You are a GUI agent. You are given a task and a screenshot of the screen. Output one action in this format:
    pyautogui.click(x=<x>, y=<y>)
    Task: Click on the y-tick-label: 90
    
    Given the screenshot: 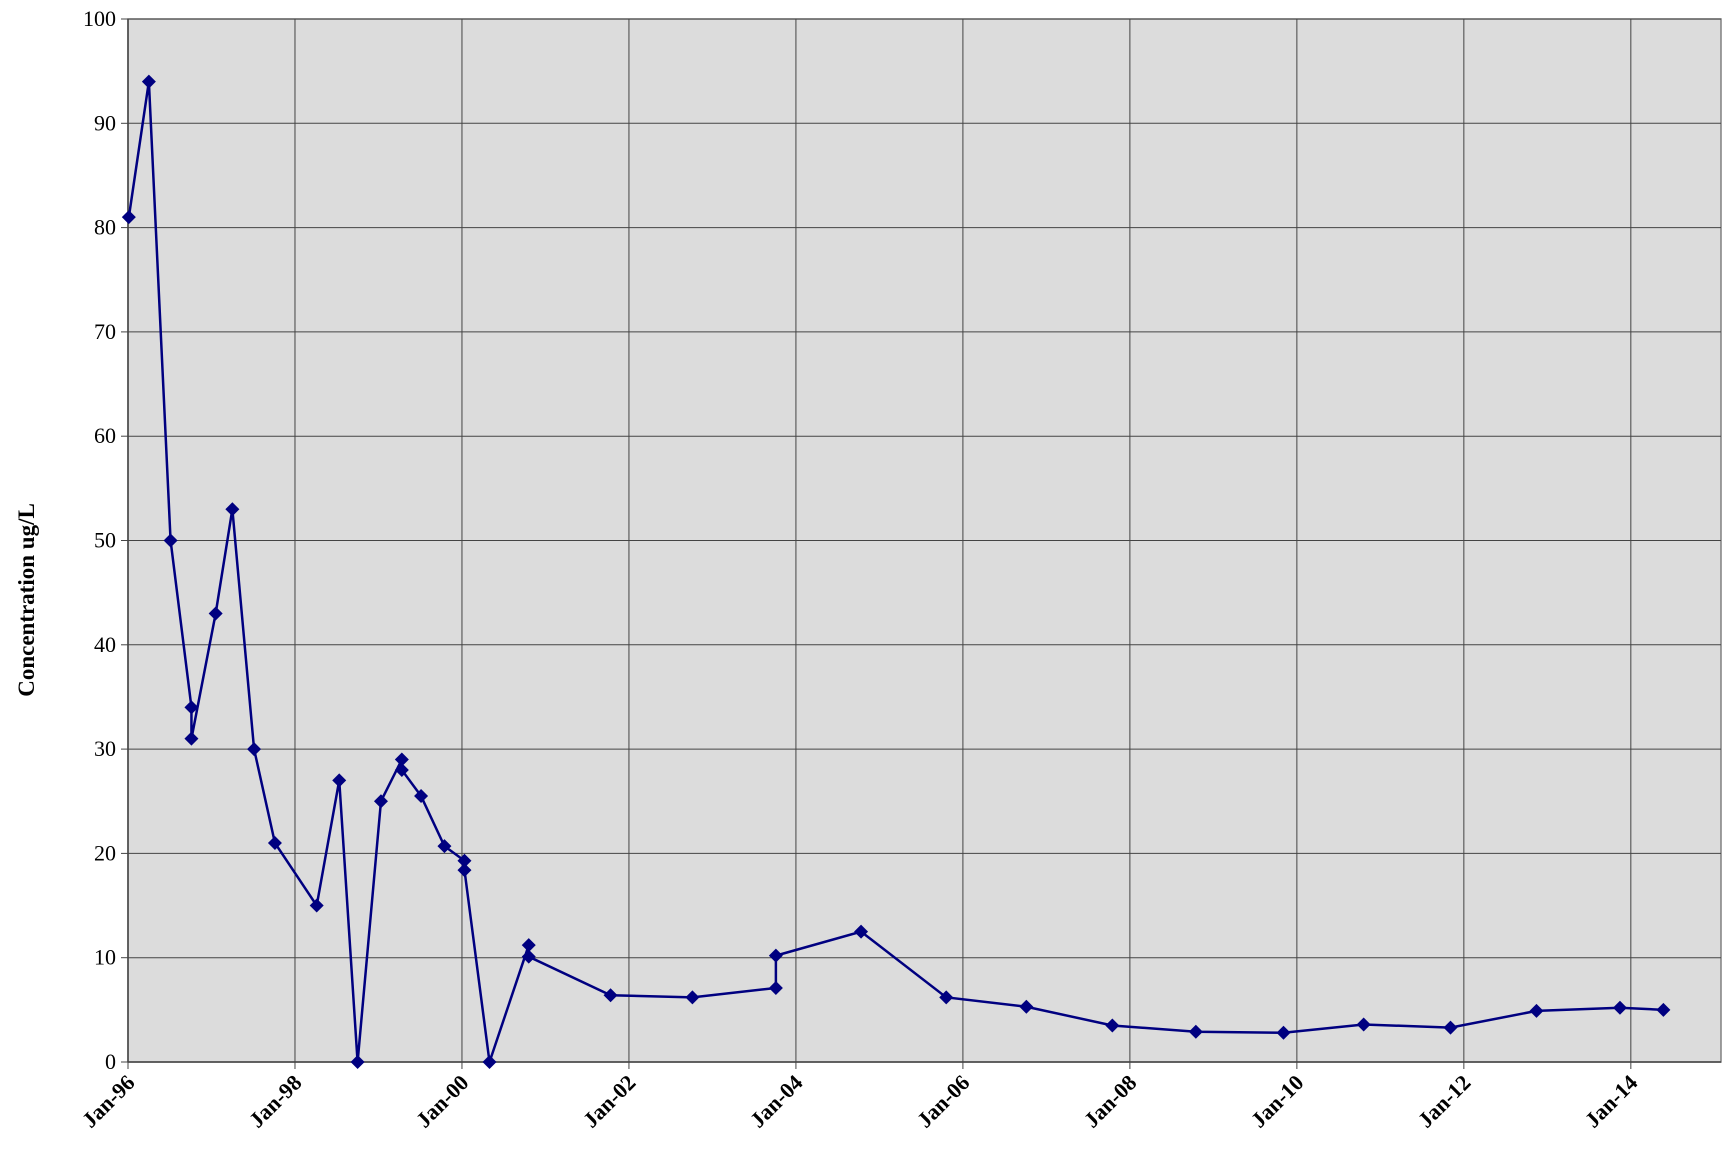 What is the action you would take?
    pyautogui.click(x=105, y=122)
    